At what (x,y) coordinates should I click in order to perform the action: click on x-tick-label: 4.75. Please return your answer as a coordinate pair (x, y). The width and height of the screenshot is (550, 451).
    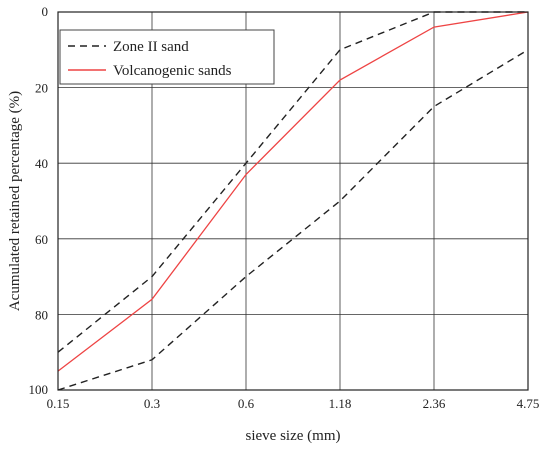
    Looking at the image, I should click on (528, 403).